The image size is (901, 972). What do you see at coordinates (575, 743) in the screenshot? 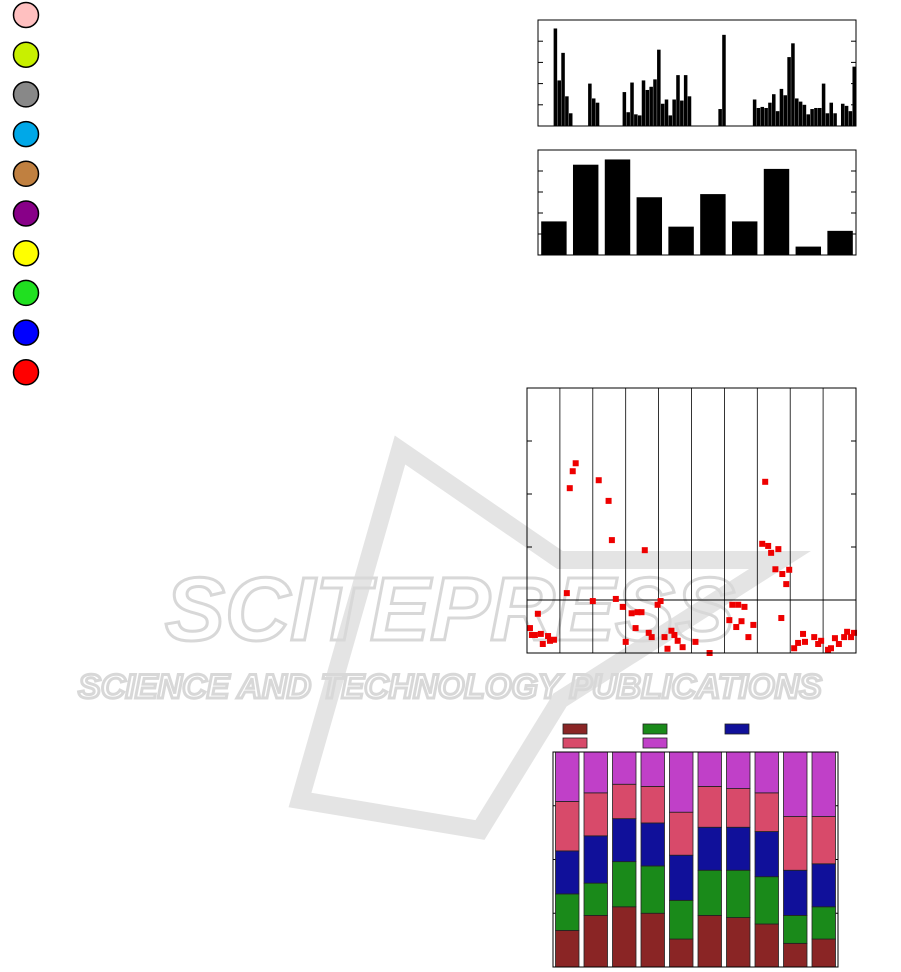
I see `legend-swatch` at bounding box center [575, 743].